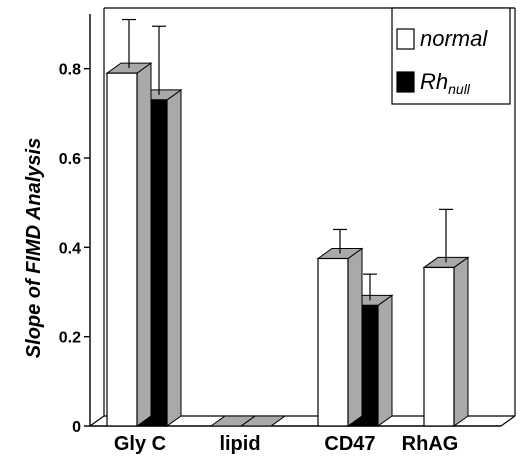  What do you see at coordinates (122, 249) in the screenshot?
I see `bar-normal-gly-c-front` at bounding box center [122, 249].